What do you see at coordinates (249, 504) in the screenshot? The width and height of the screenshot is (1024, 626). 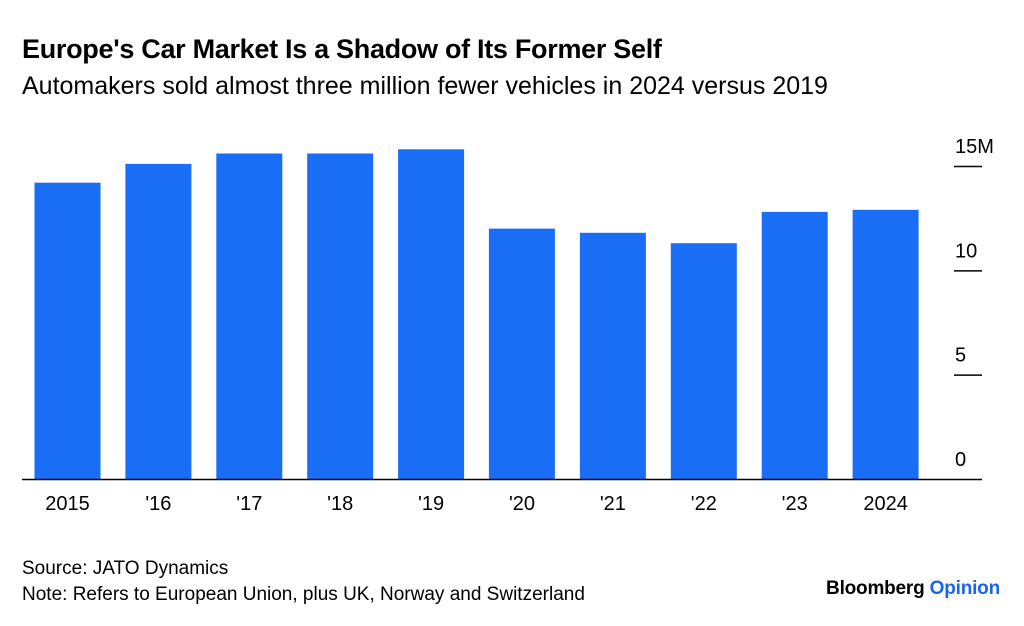 I see `x-tick-label: '17` at bounding box center [249, 504].